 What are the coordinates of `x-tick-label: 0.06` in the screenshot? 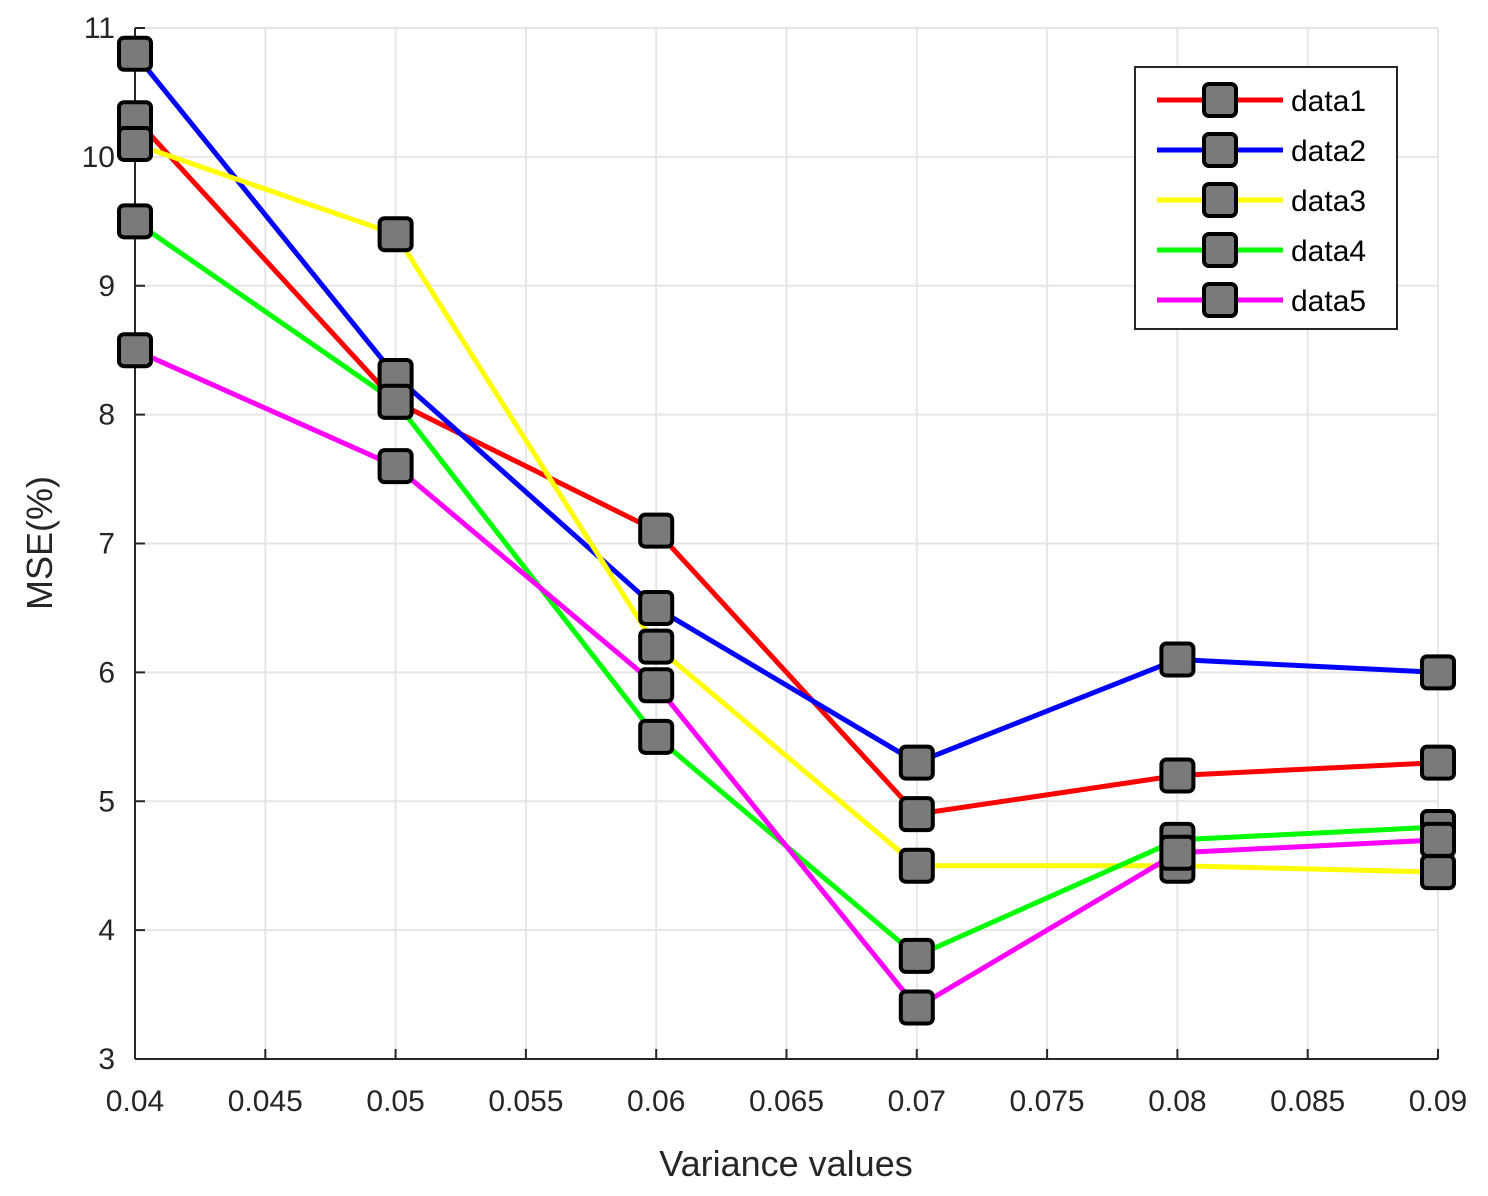 It's located at (656, 1101).